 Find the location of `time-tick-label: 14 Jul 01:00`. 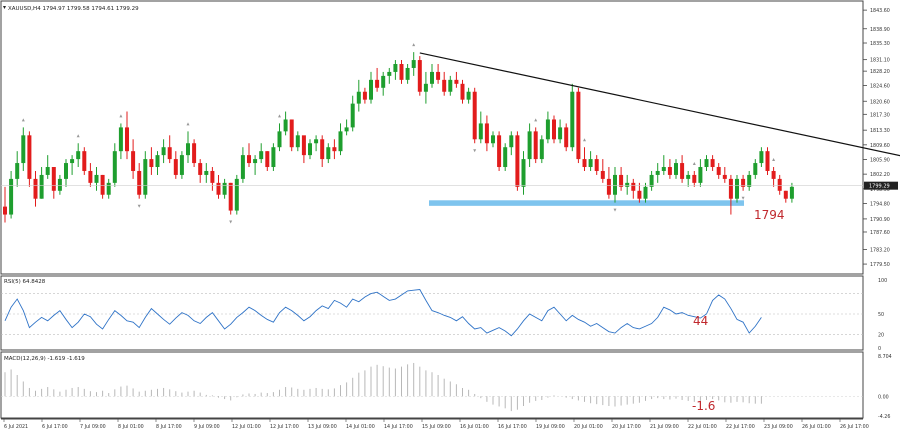

time-tick-label: 14 Jul 01:00 is located at coordinates (360, 427).